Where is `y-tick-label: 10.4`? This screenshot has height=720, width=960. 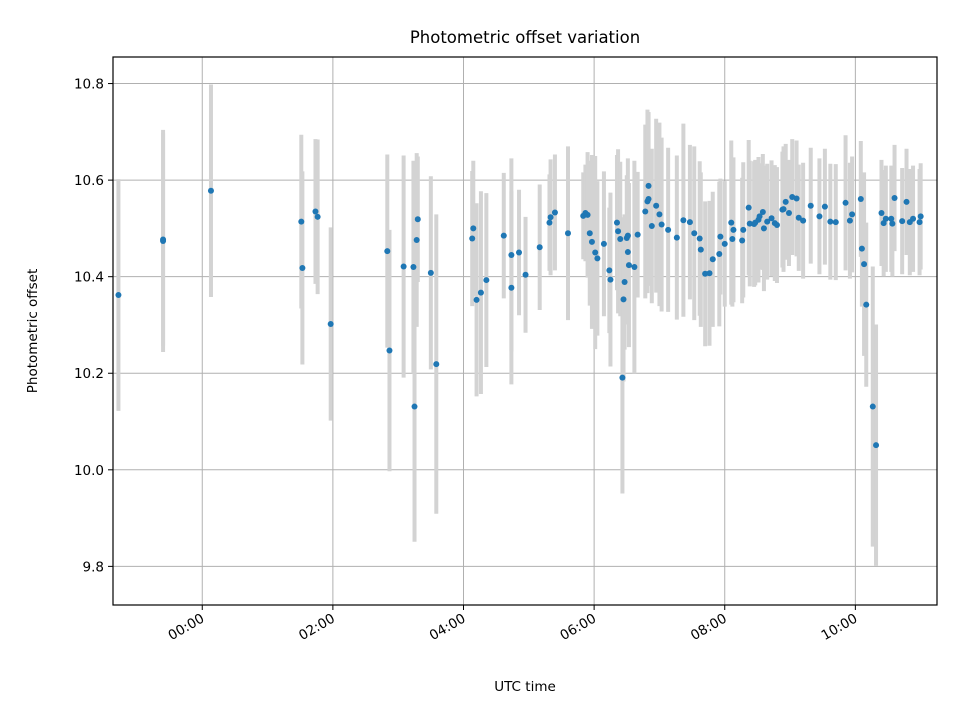
y-tick-label: 10.4 is located at coordinates (89, 278).